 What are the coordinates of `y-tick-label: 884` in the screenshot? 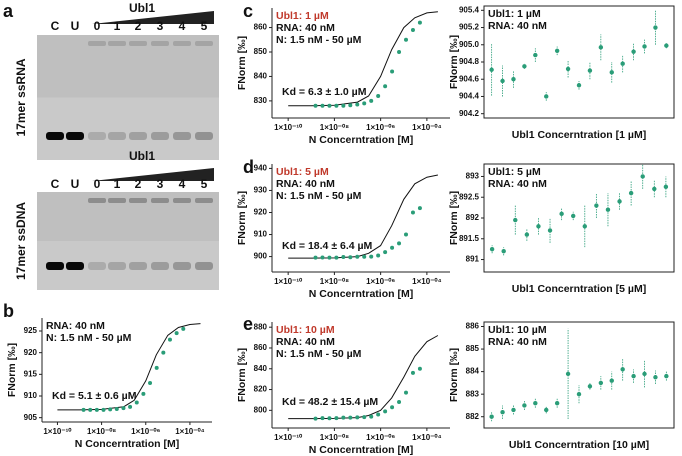 It's located at (473, 371).